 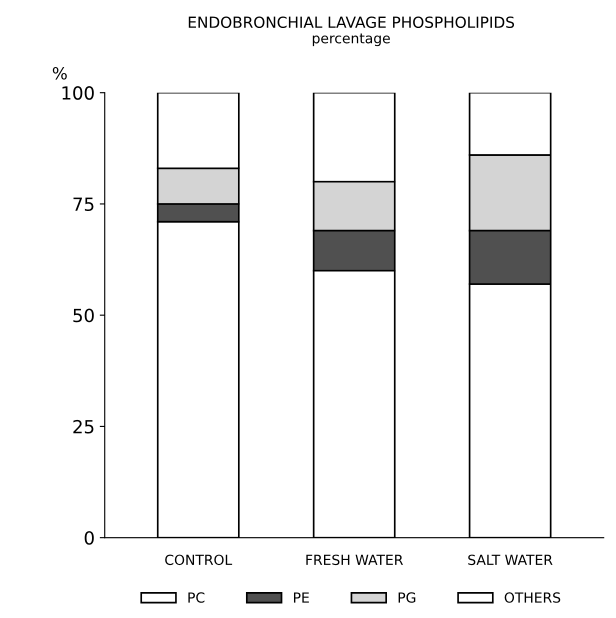 What do you see at coordinates (351, 40) in the screenshot?
I see `chart-subtitle: percentage` at bounding box center [351, 40].